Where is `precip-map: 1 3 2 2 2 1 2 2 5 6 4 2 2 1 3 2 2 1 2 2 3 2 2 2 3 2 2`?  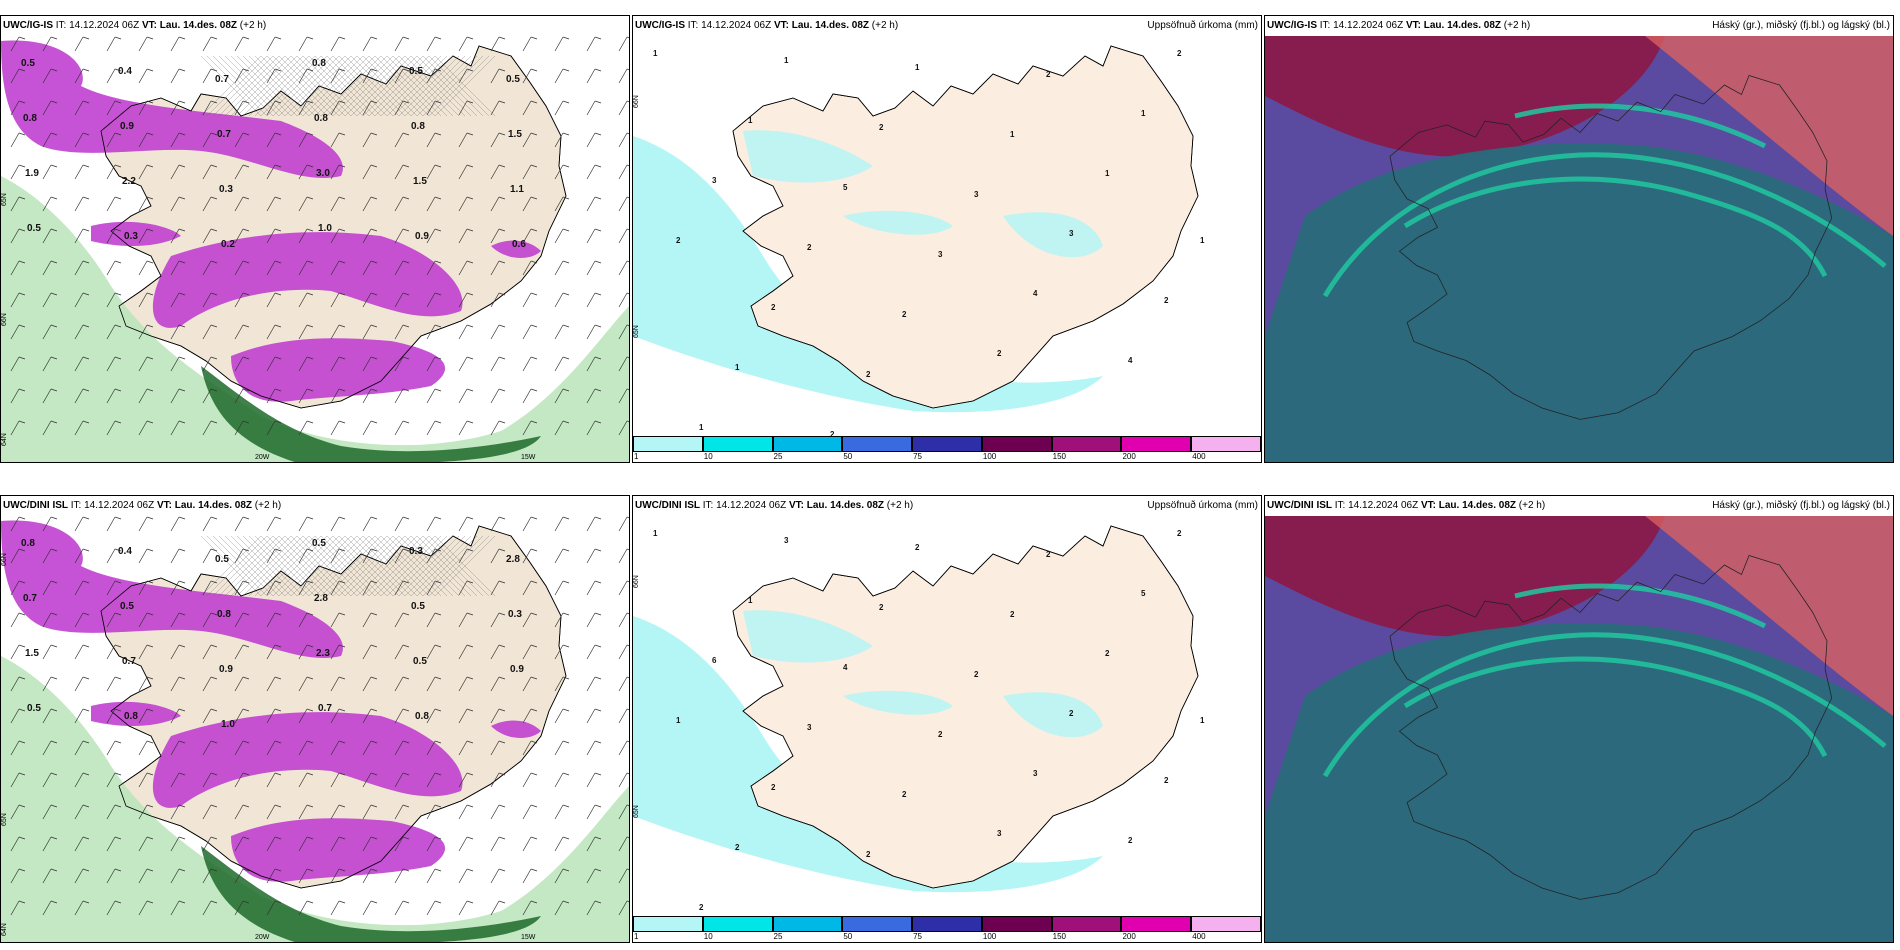 precip-map: 1 3 2 2 2 1 2 2 5 6 4 2 2 1 3 2 2 1 2 2 3 2 2 2 3 2 2 is located at coordinates (919, 718).